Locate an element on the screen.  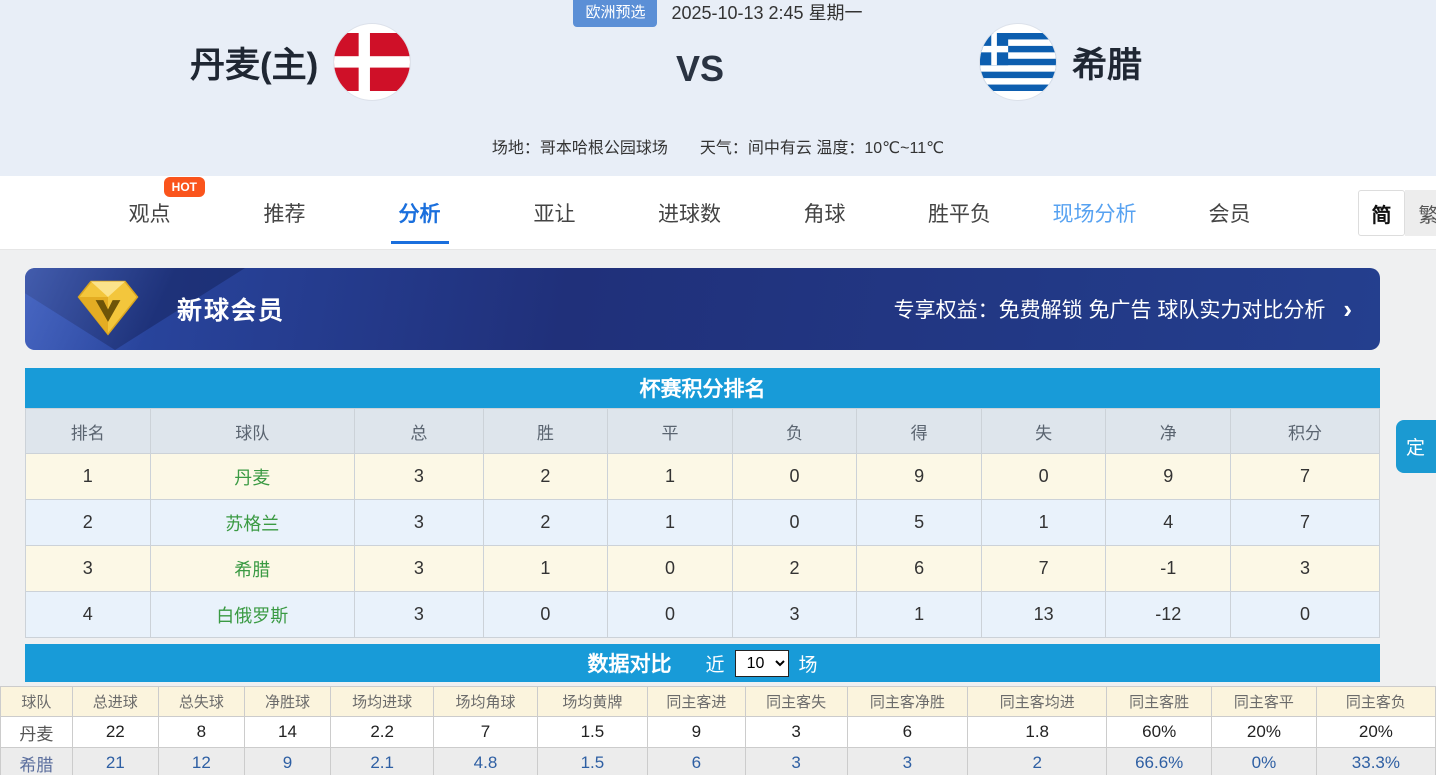
nav-tab-label: 会员 is located at coordinates (1229, 214).